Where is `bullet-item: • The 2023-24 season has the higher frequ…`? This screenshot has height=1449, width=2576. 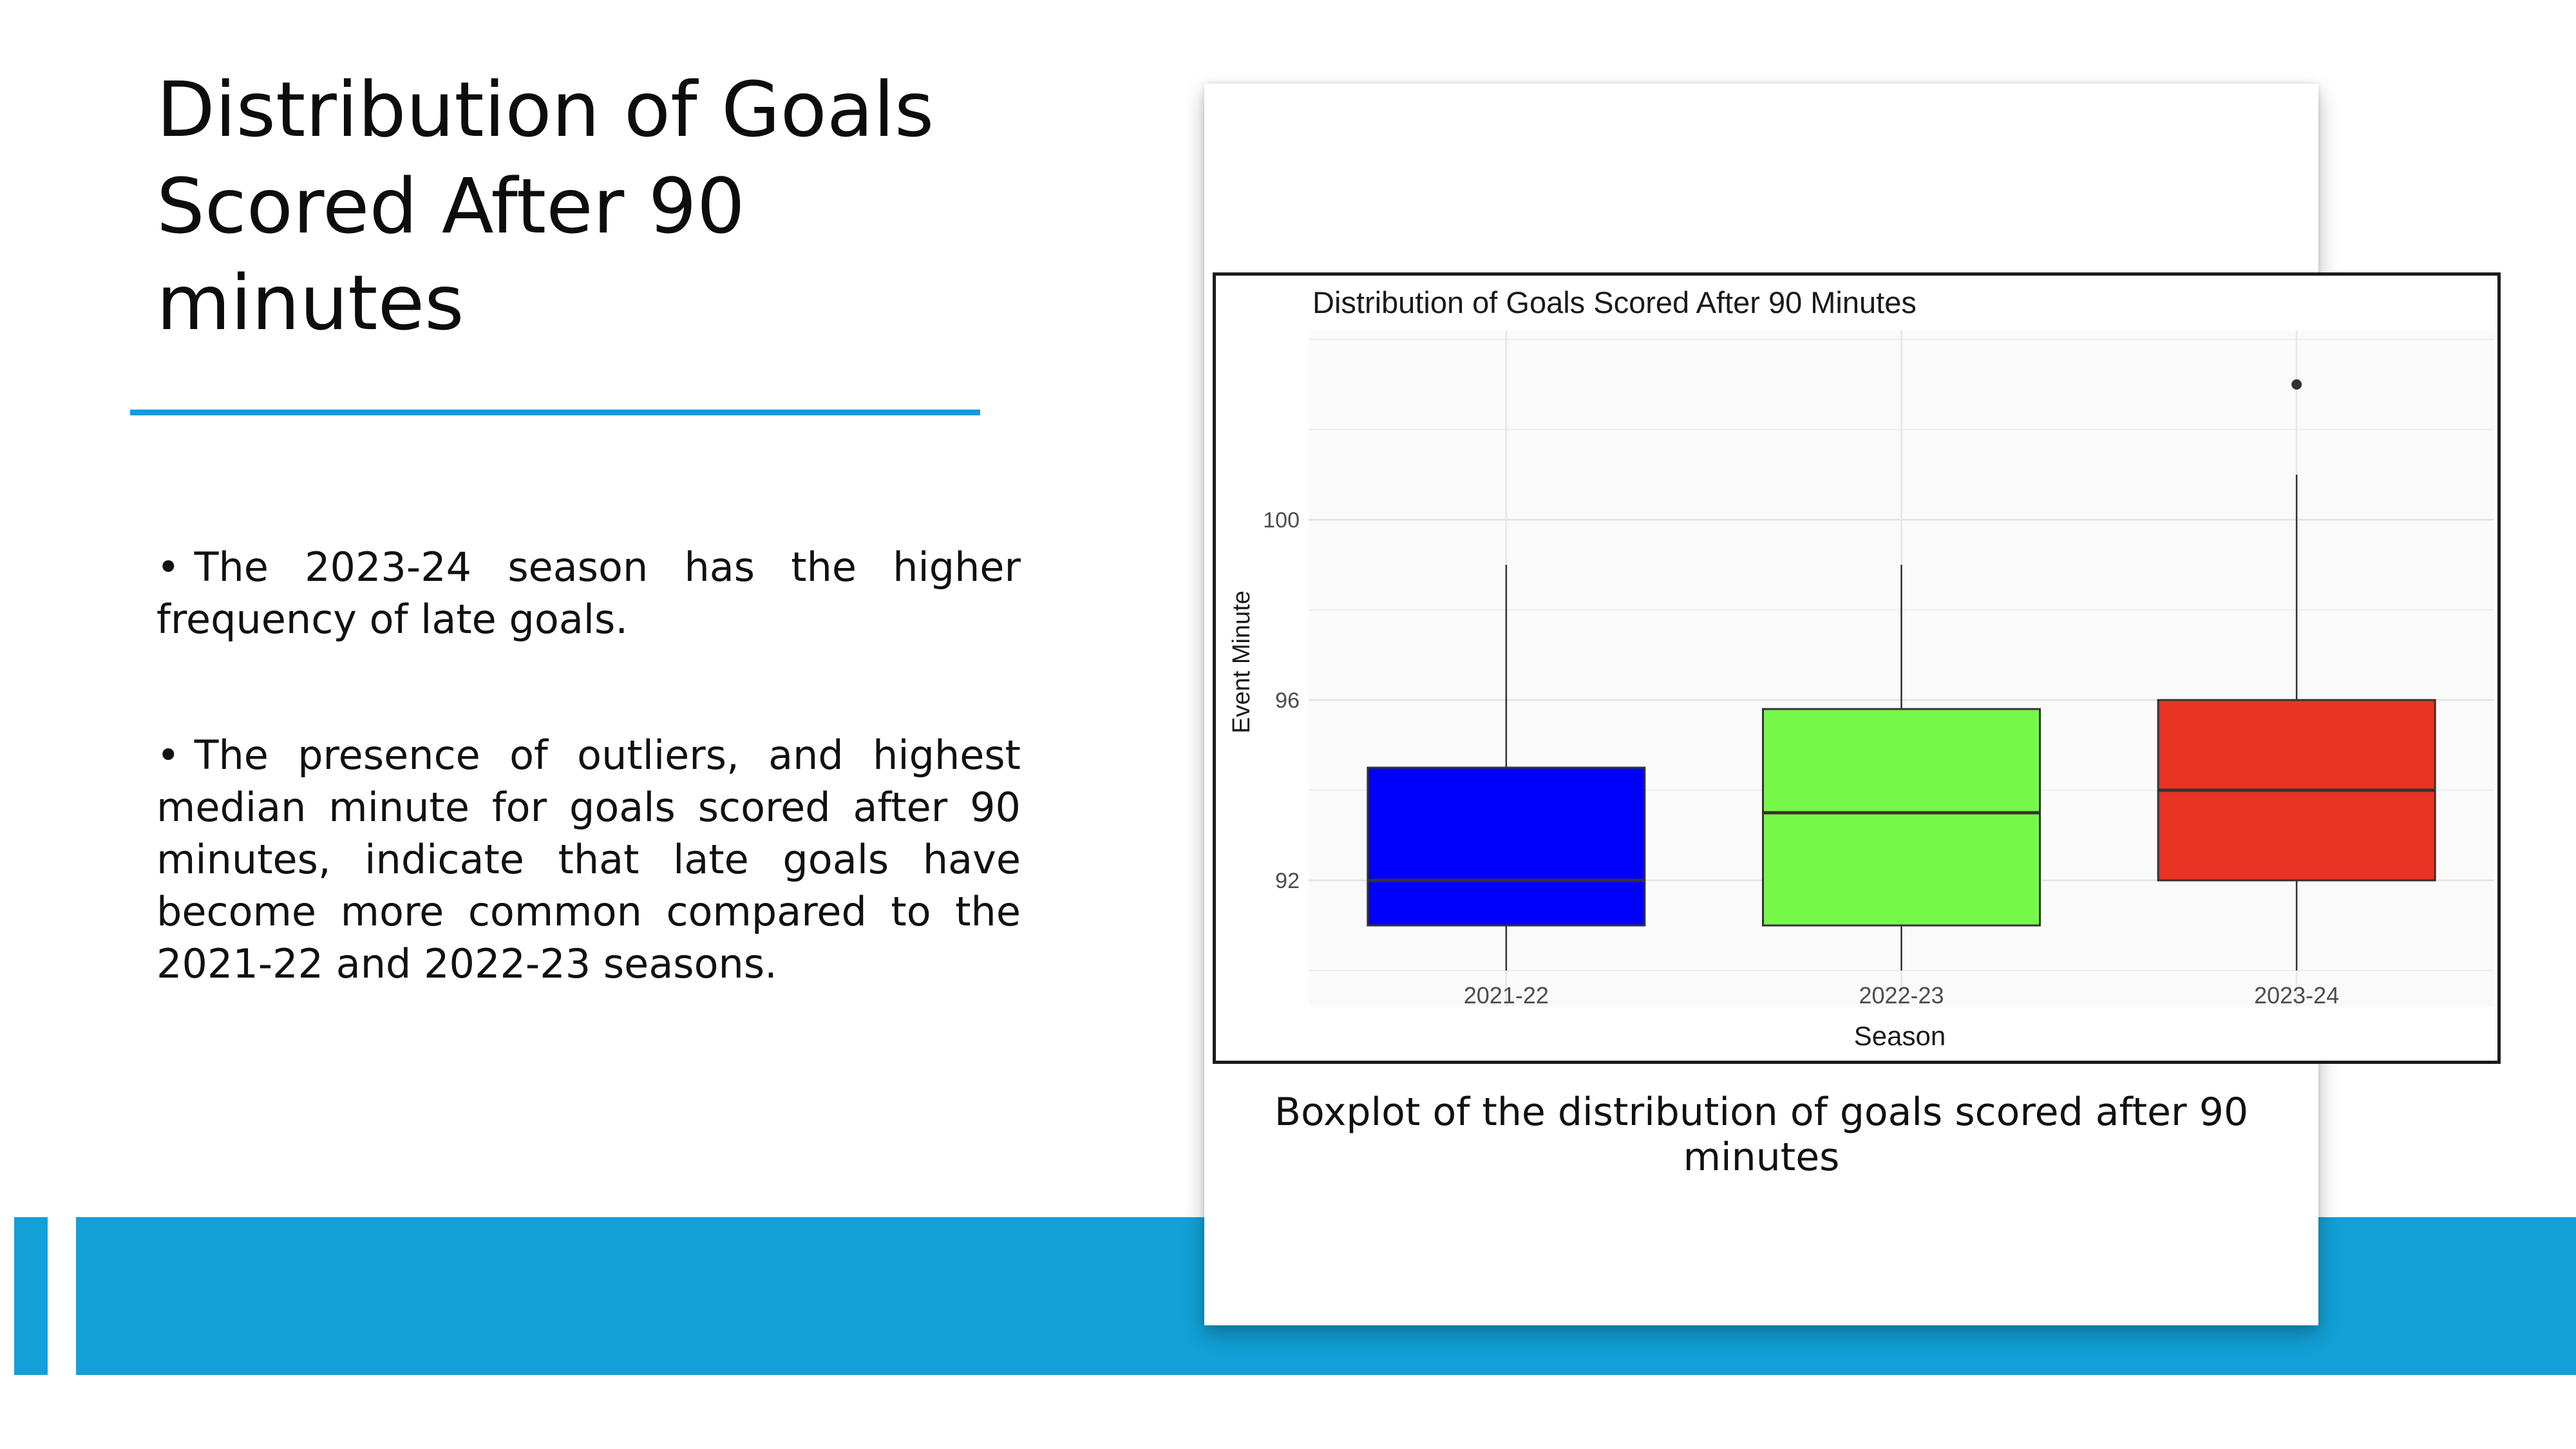
bullet-item: • The 2023-24 season has the higher frequ… is located at coordinates (588, 593).